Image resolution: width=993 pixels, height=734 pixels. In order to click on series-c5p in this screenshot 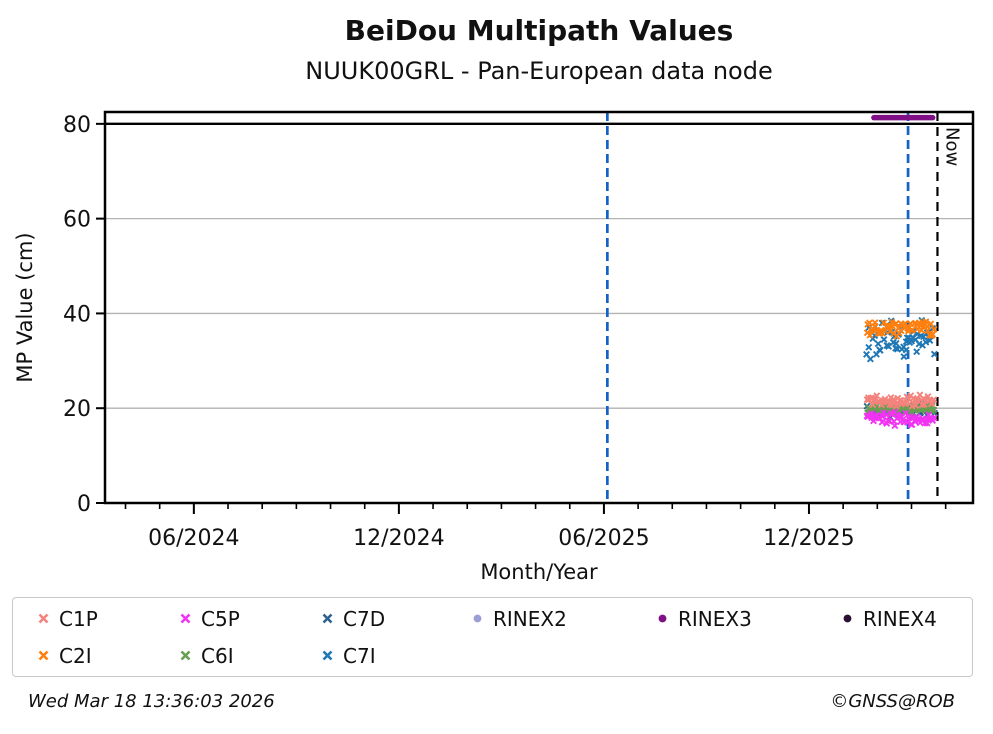, I will do `click(900, 419)`.